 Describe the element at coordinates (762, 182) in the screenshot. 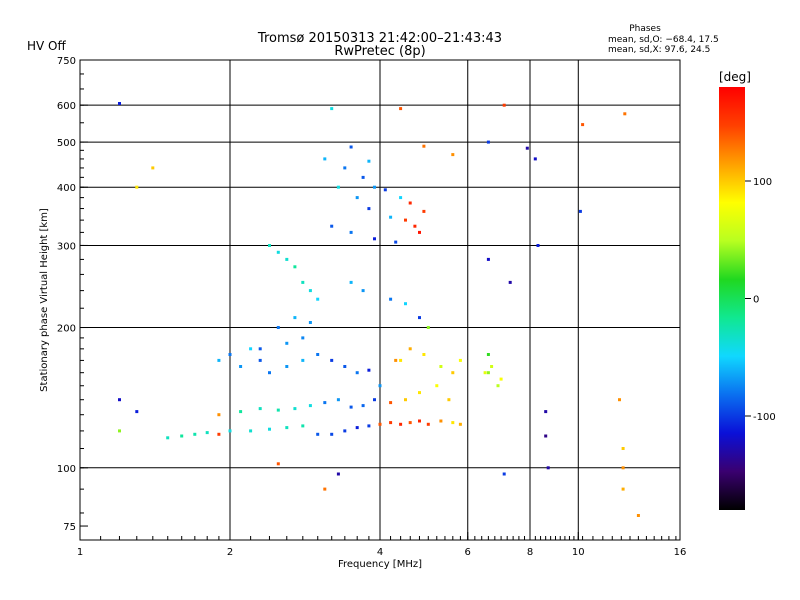

I see `colorbar-tick-label: 100` at that location.